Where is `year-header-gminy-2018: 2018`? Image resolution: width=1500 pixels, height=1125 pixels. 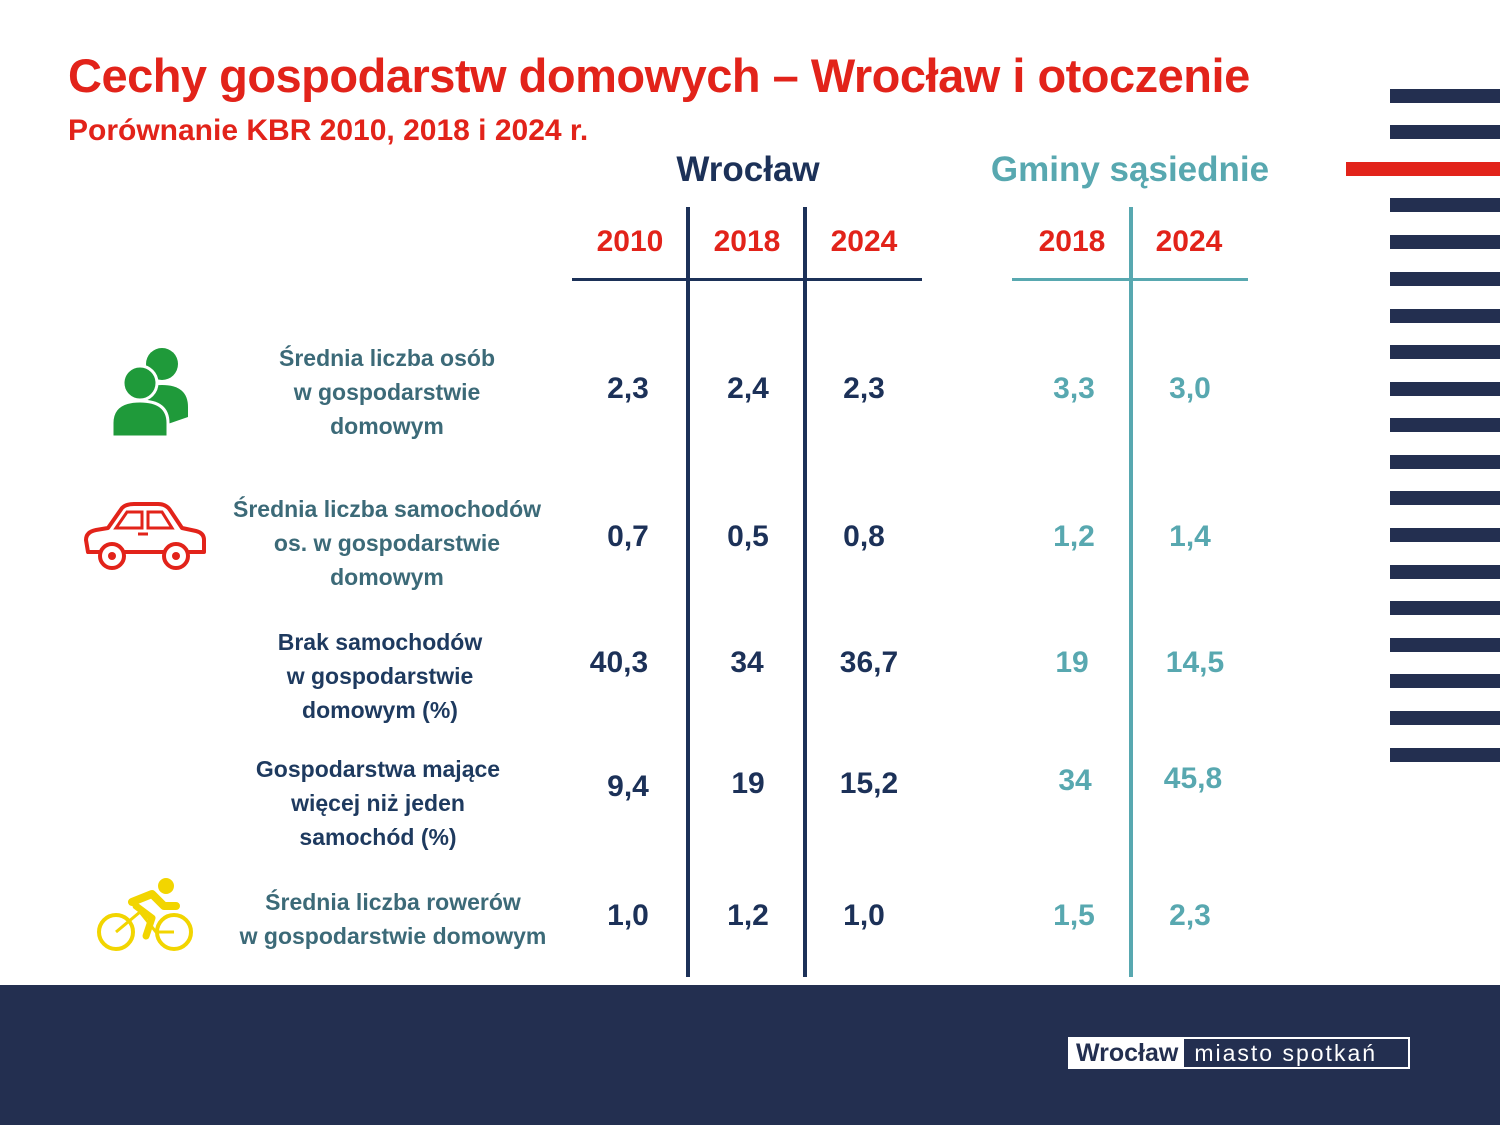
year-header-gminy-2018: 2018 is located at coordinates (1072, 241).